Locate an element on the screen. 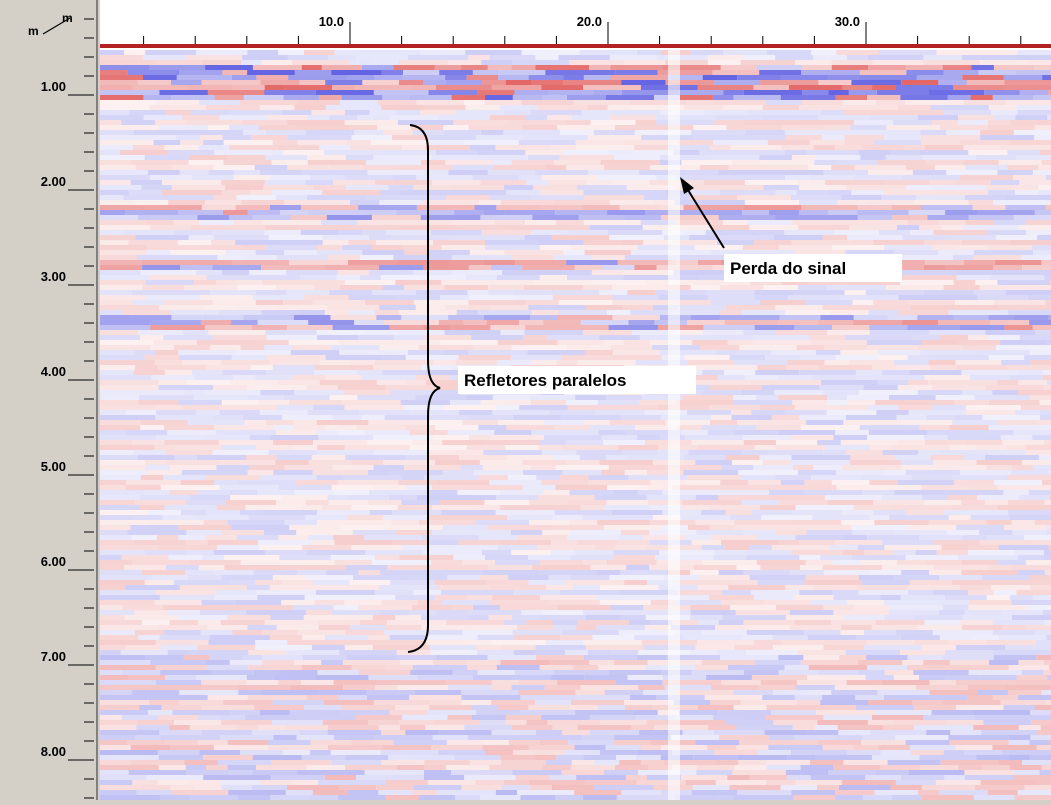 This screenshot has width=1051, height=805. red-line is located at coordinates (575, 46).